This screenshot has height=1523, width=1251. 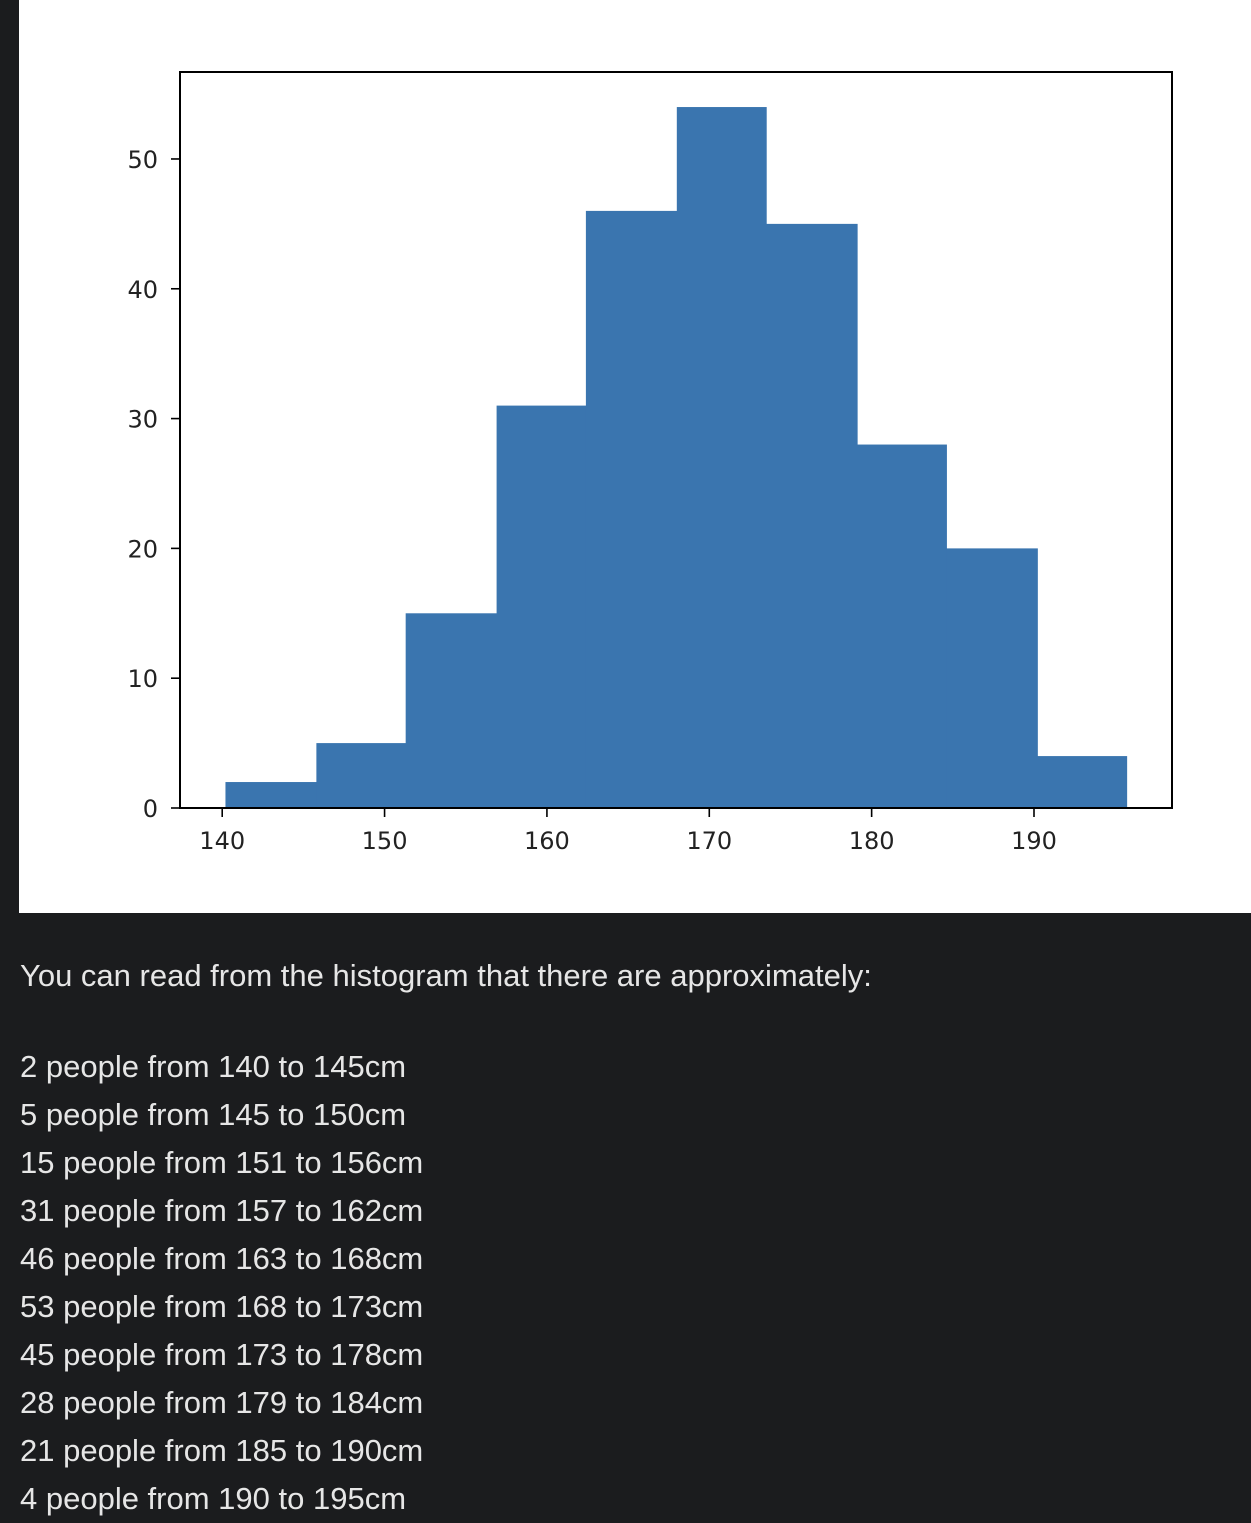 What do you see at coordinates (222, 1258) in the screenshot?
I see `list-item: 46 people from 163 to 168cm` at bounding box center [222, 1258].